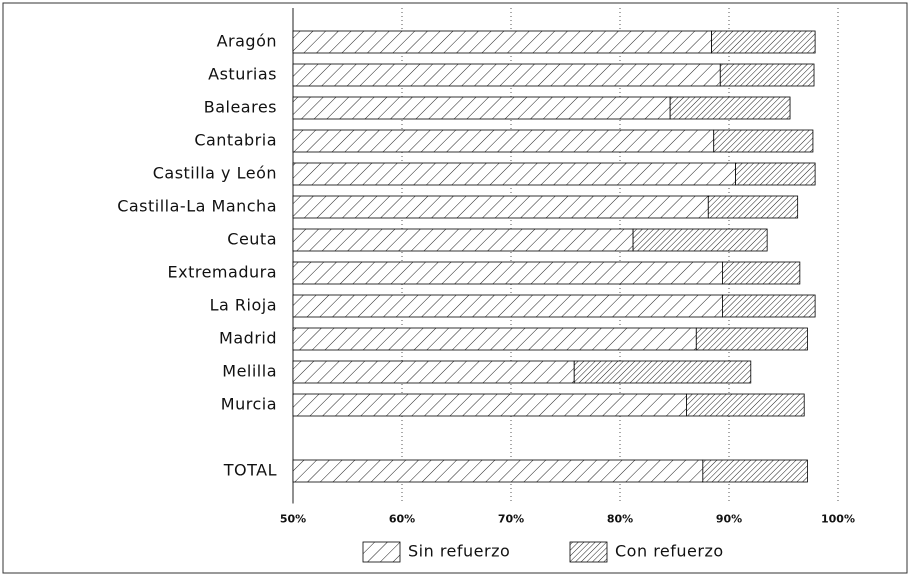 This screenshot has width=911, height=577. What do you see at coordinates (459, 551) in the screenshot?
I see `legend-label: Sin refuerzo` at bounding box center [459, 551].